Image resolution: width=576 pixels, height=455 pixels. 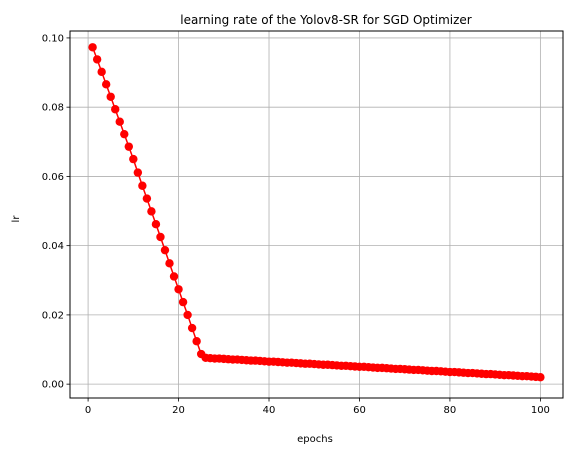 I want to click on x-axis-label: epochs, so click(x=315, y=439).